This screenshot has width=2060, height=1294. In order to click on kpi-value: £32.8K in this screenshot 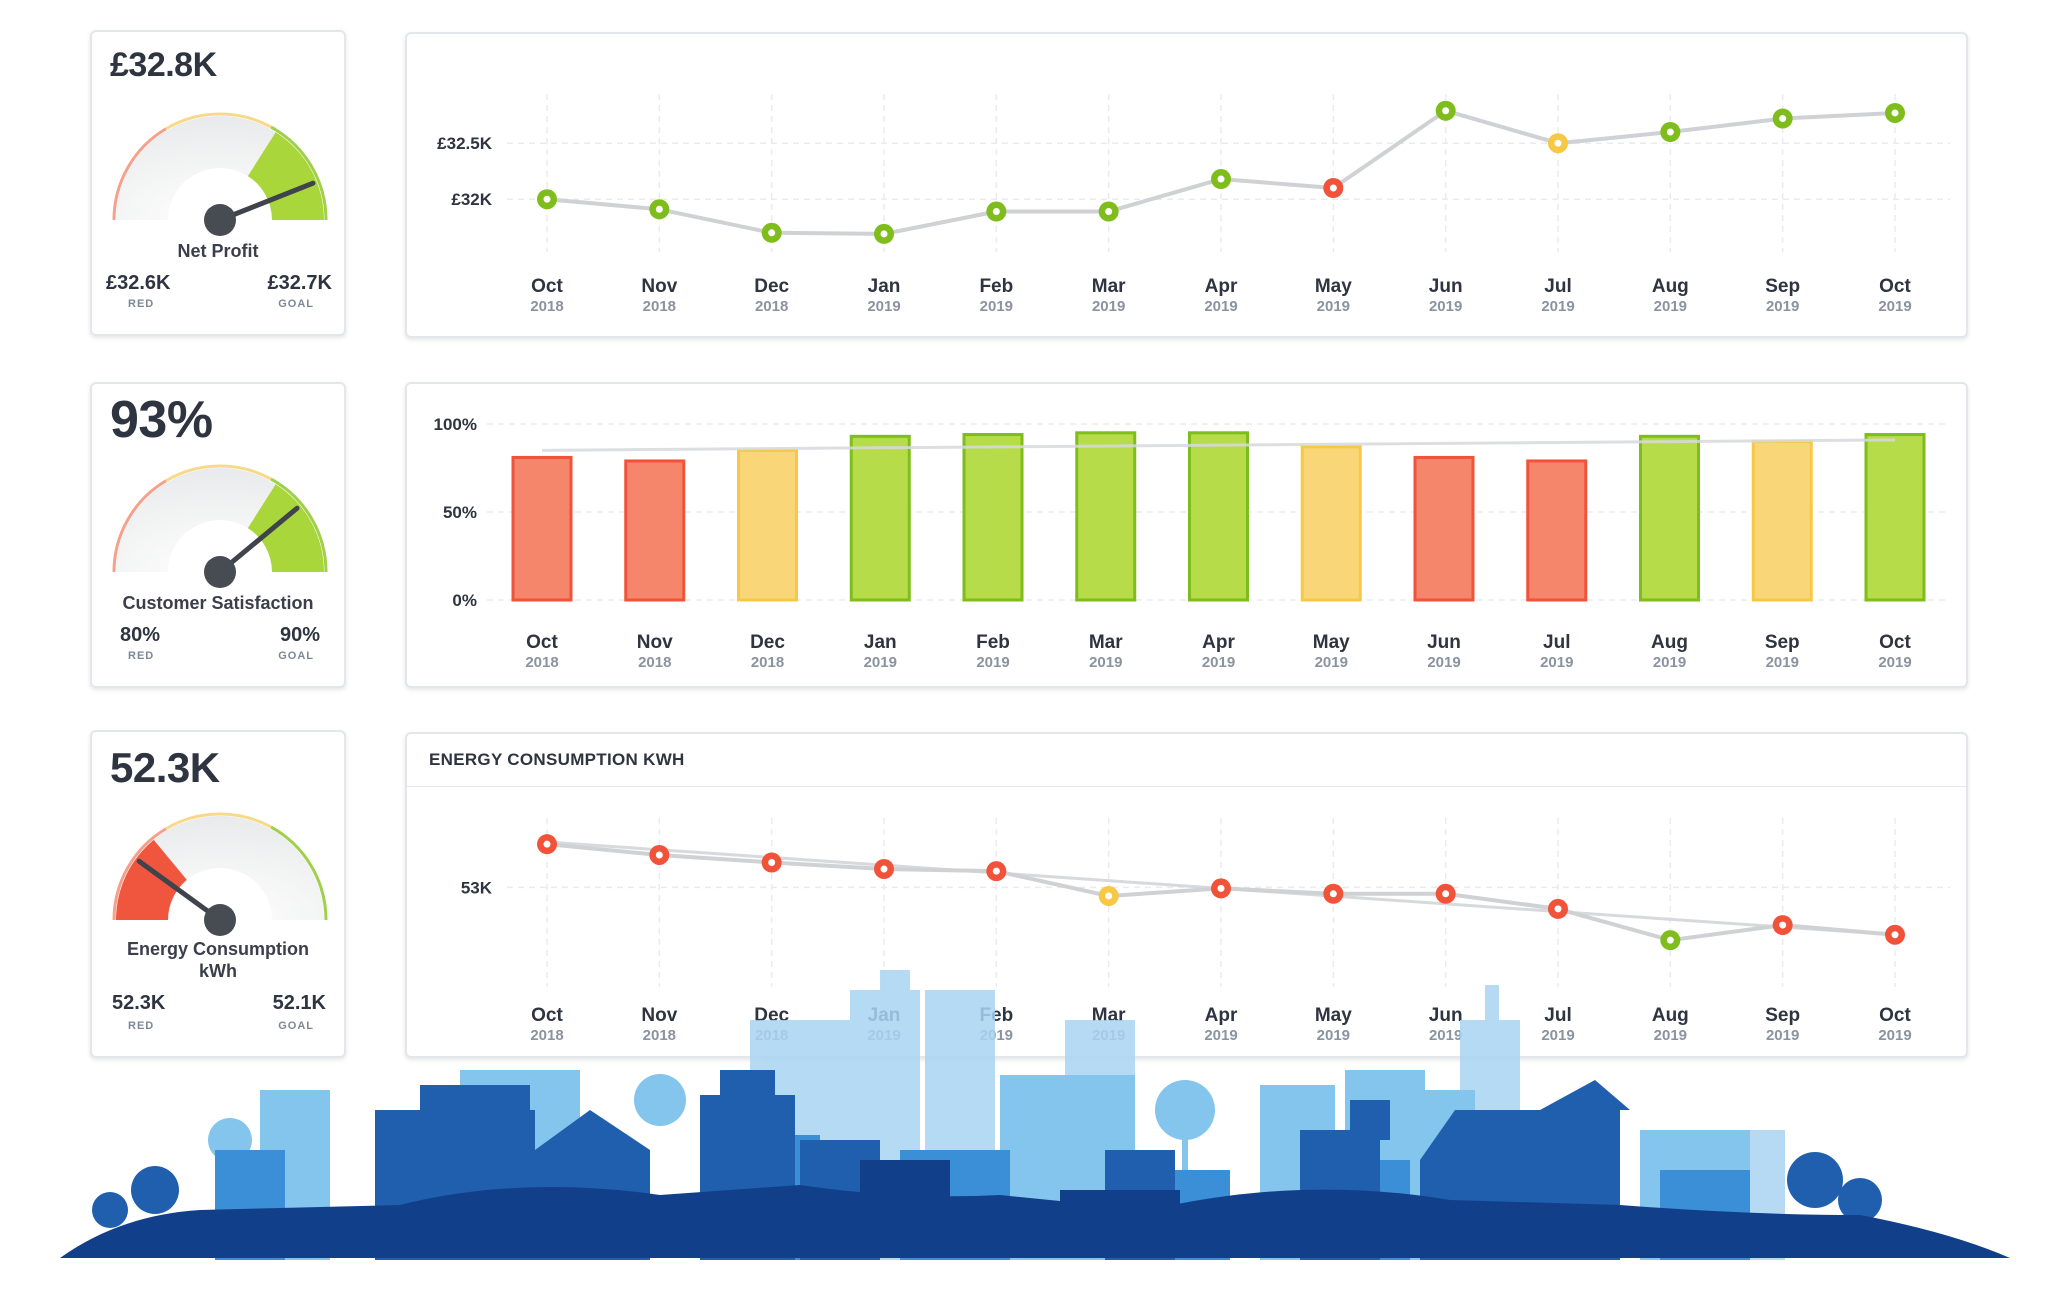, I will do `click(163, 65)`.